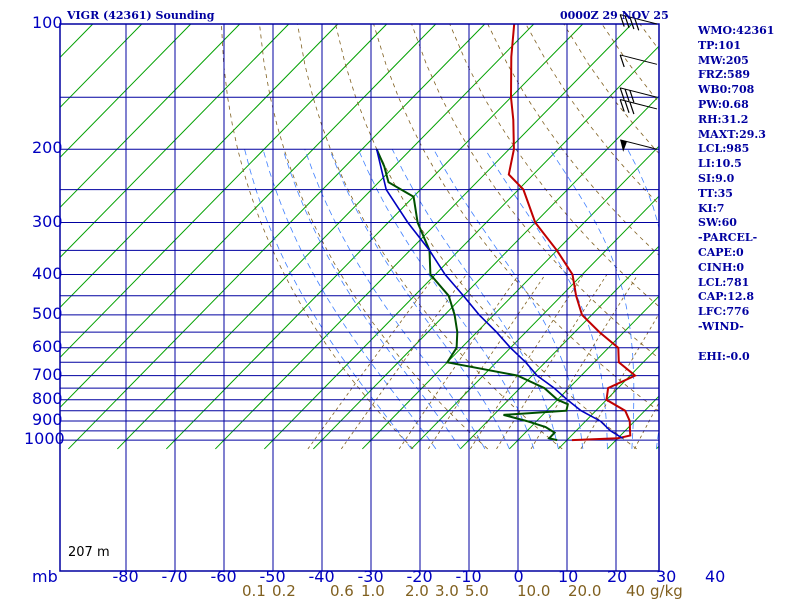 This screenshot has width=800, height=600. What do you see at coordinates (638, 83) in the screenshot?
I see `wind-barbs` at bounding box center [638, 83].